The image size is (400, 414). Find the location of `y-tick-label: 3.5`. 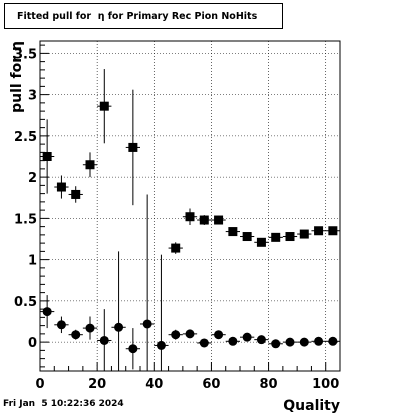

y-tick-label: 3.5 is located at coordinates (25, 54).